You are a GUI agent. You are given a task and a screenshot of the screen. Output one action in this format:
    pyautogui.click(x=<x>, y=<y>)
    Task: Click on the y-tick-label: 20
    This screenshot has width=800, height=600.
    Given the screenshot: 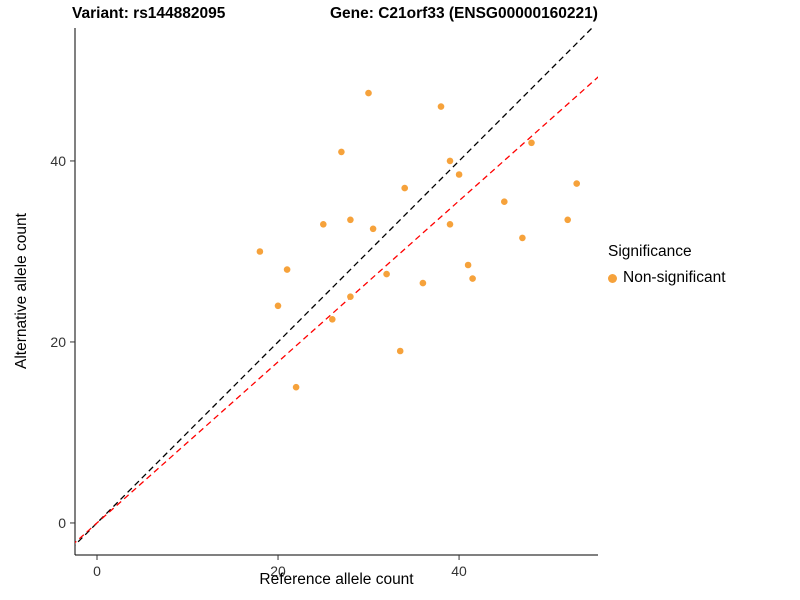 What is the action you would take?
    pyautogui.click(x=58, y=342)
    